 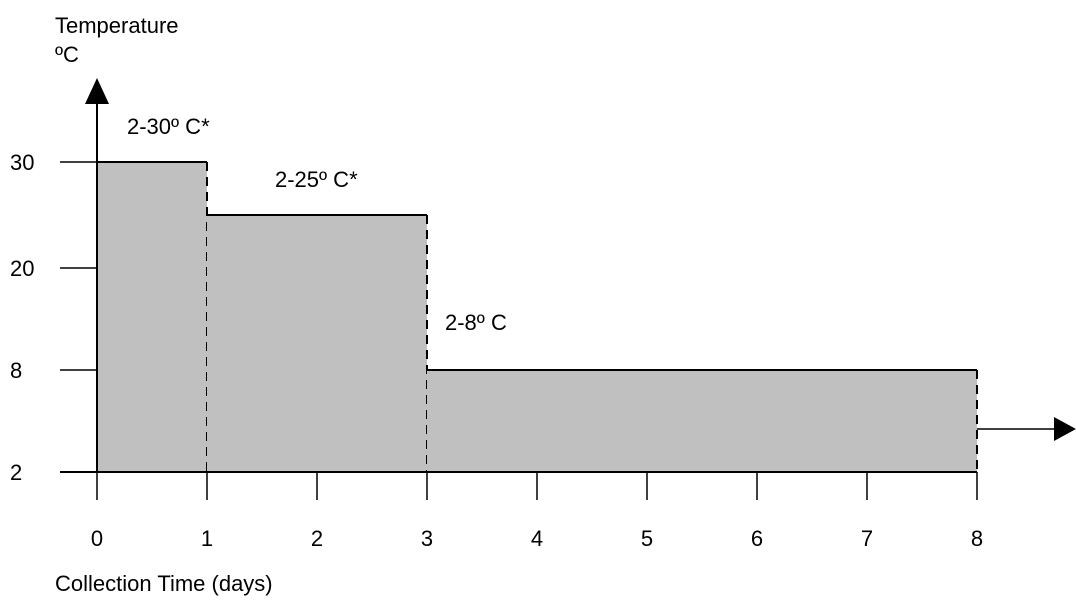 I want to click on x-tick-label-5: 5, so click(x=647, y=538).